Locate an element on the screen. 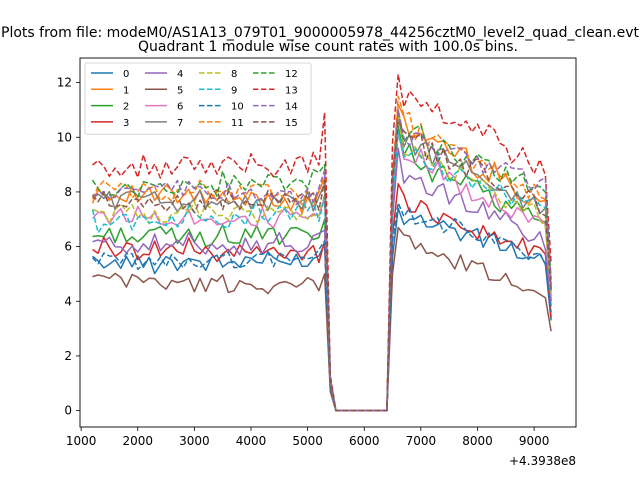 The width and height of the screenshot is (640, 484). legend-label-4: 4 is located at coordinates (180, 74).